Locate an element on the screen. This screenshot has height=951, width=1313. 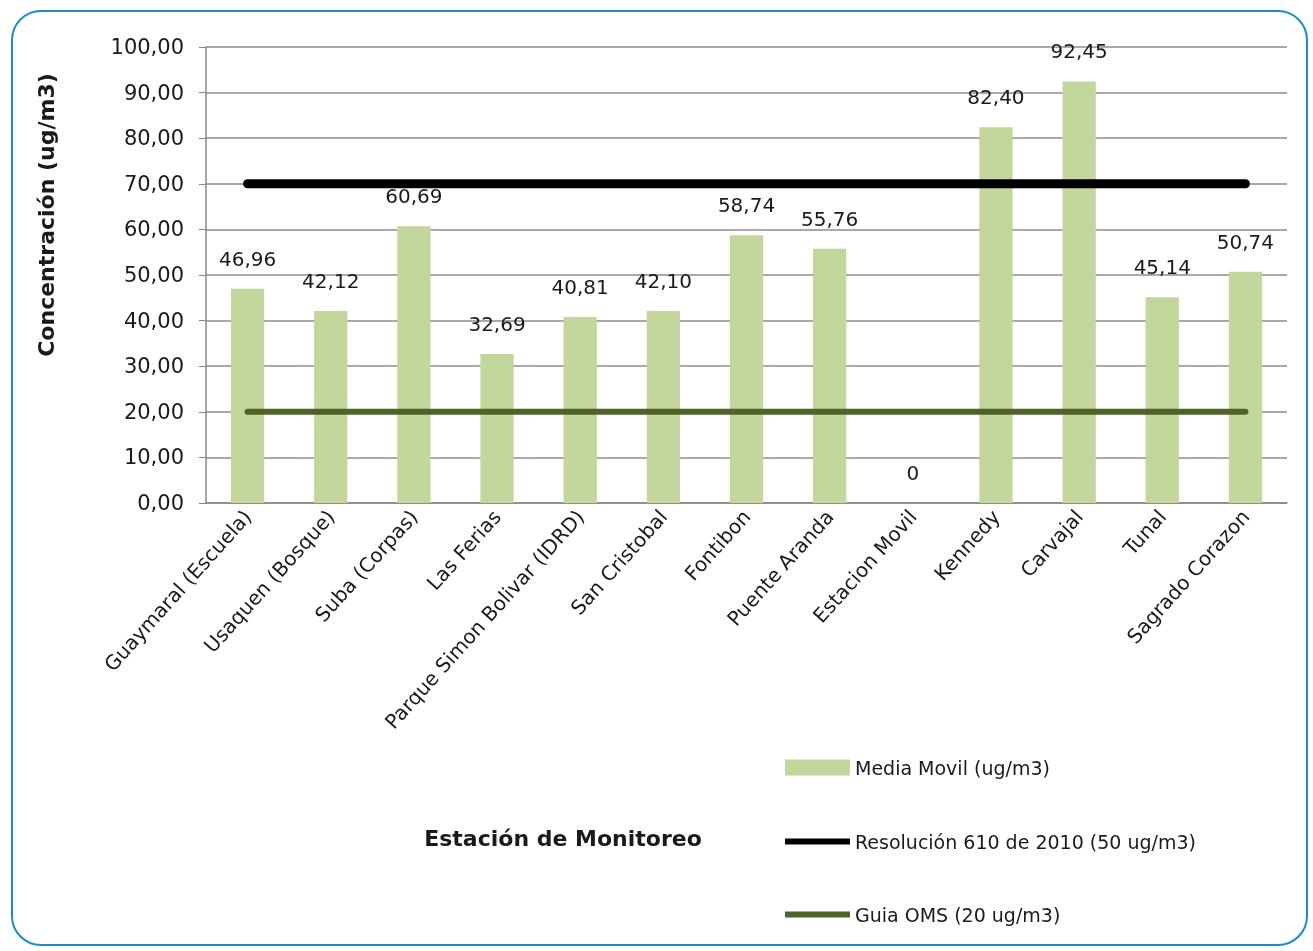
legend-label: Media Movil (ug/m3) is located at coordinates (952, 767).